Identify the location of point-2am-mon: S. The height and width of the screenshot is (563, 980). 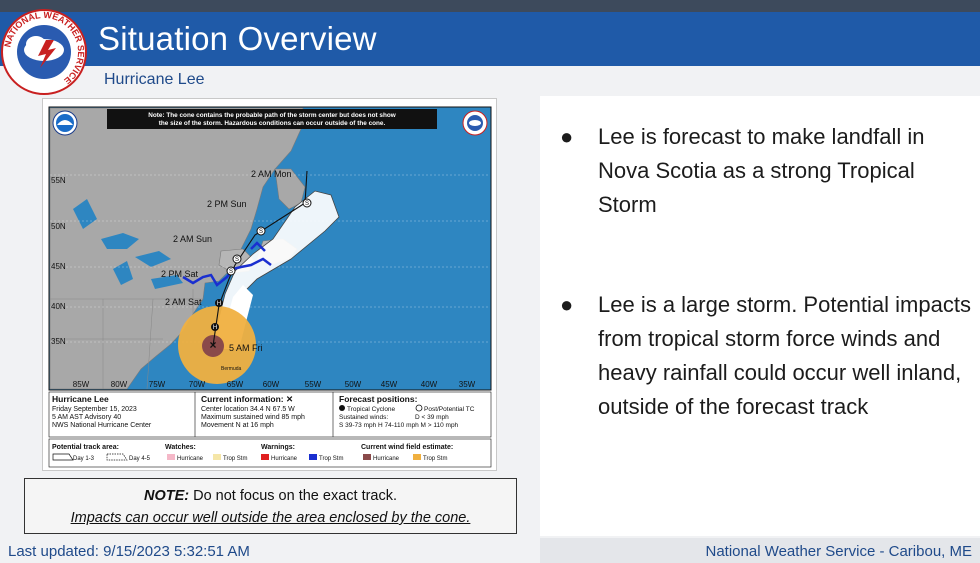
(307, 203).